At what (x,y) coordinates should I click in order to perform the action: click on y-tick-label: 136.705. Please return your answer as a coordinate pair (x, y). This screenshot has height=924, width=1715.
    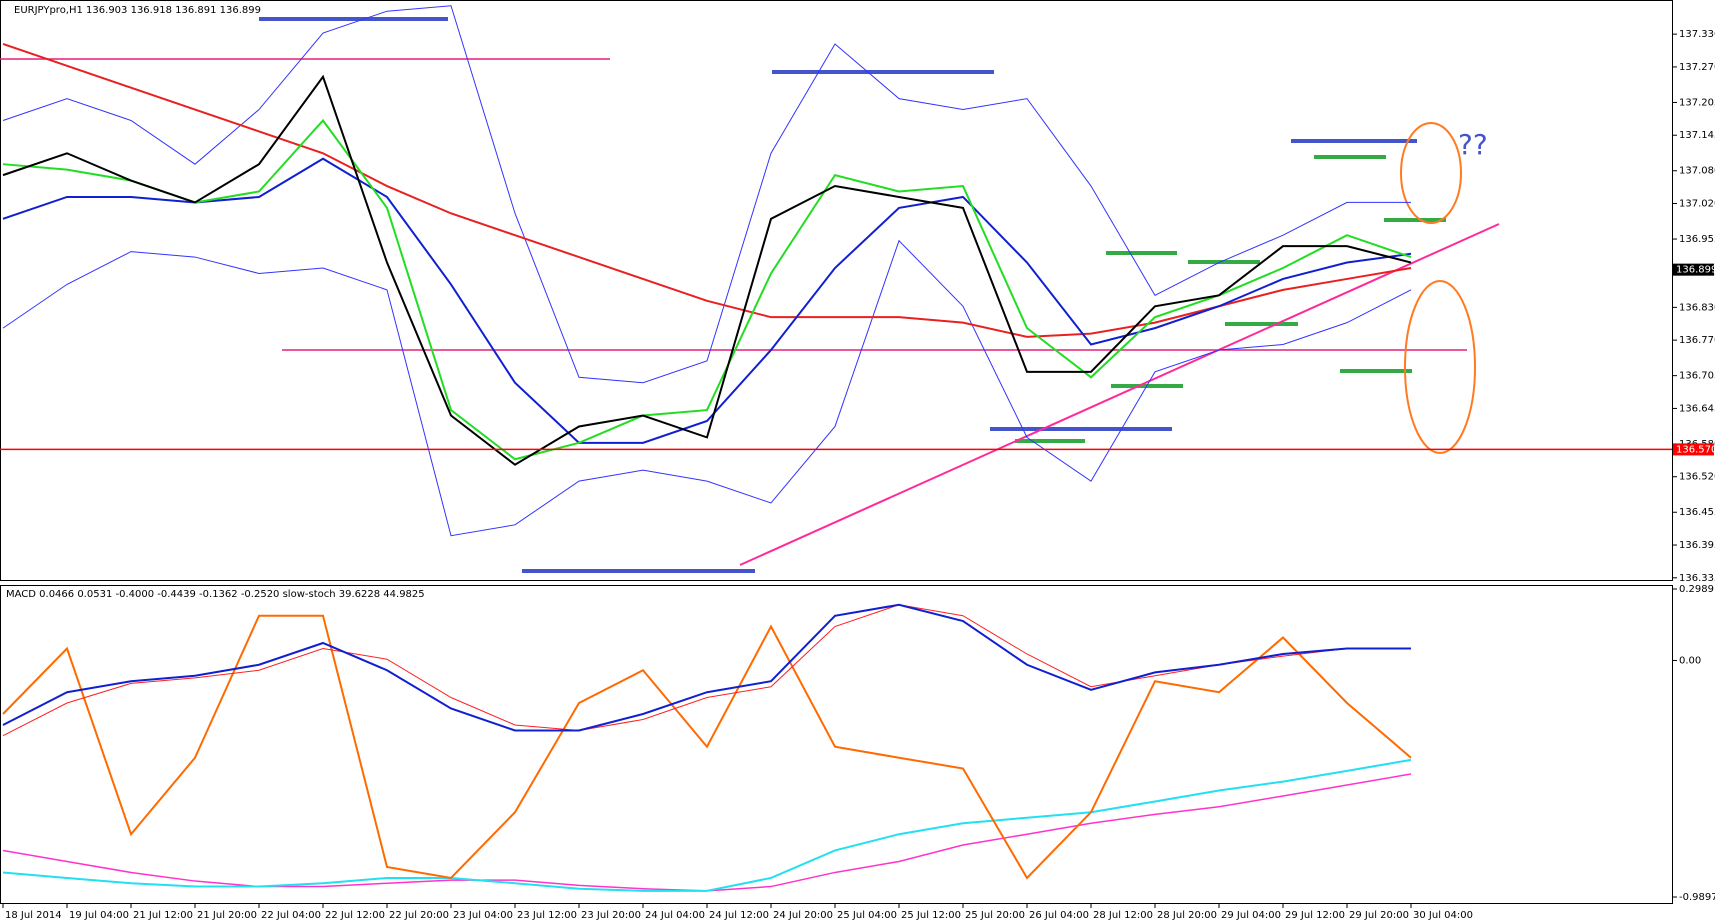
    Looking at the image, I should click on (1697, 376).